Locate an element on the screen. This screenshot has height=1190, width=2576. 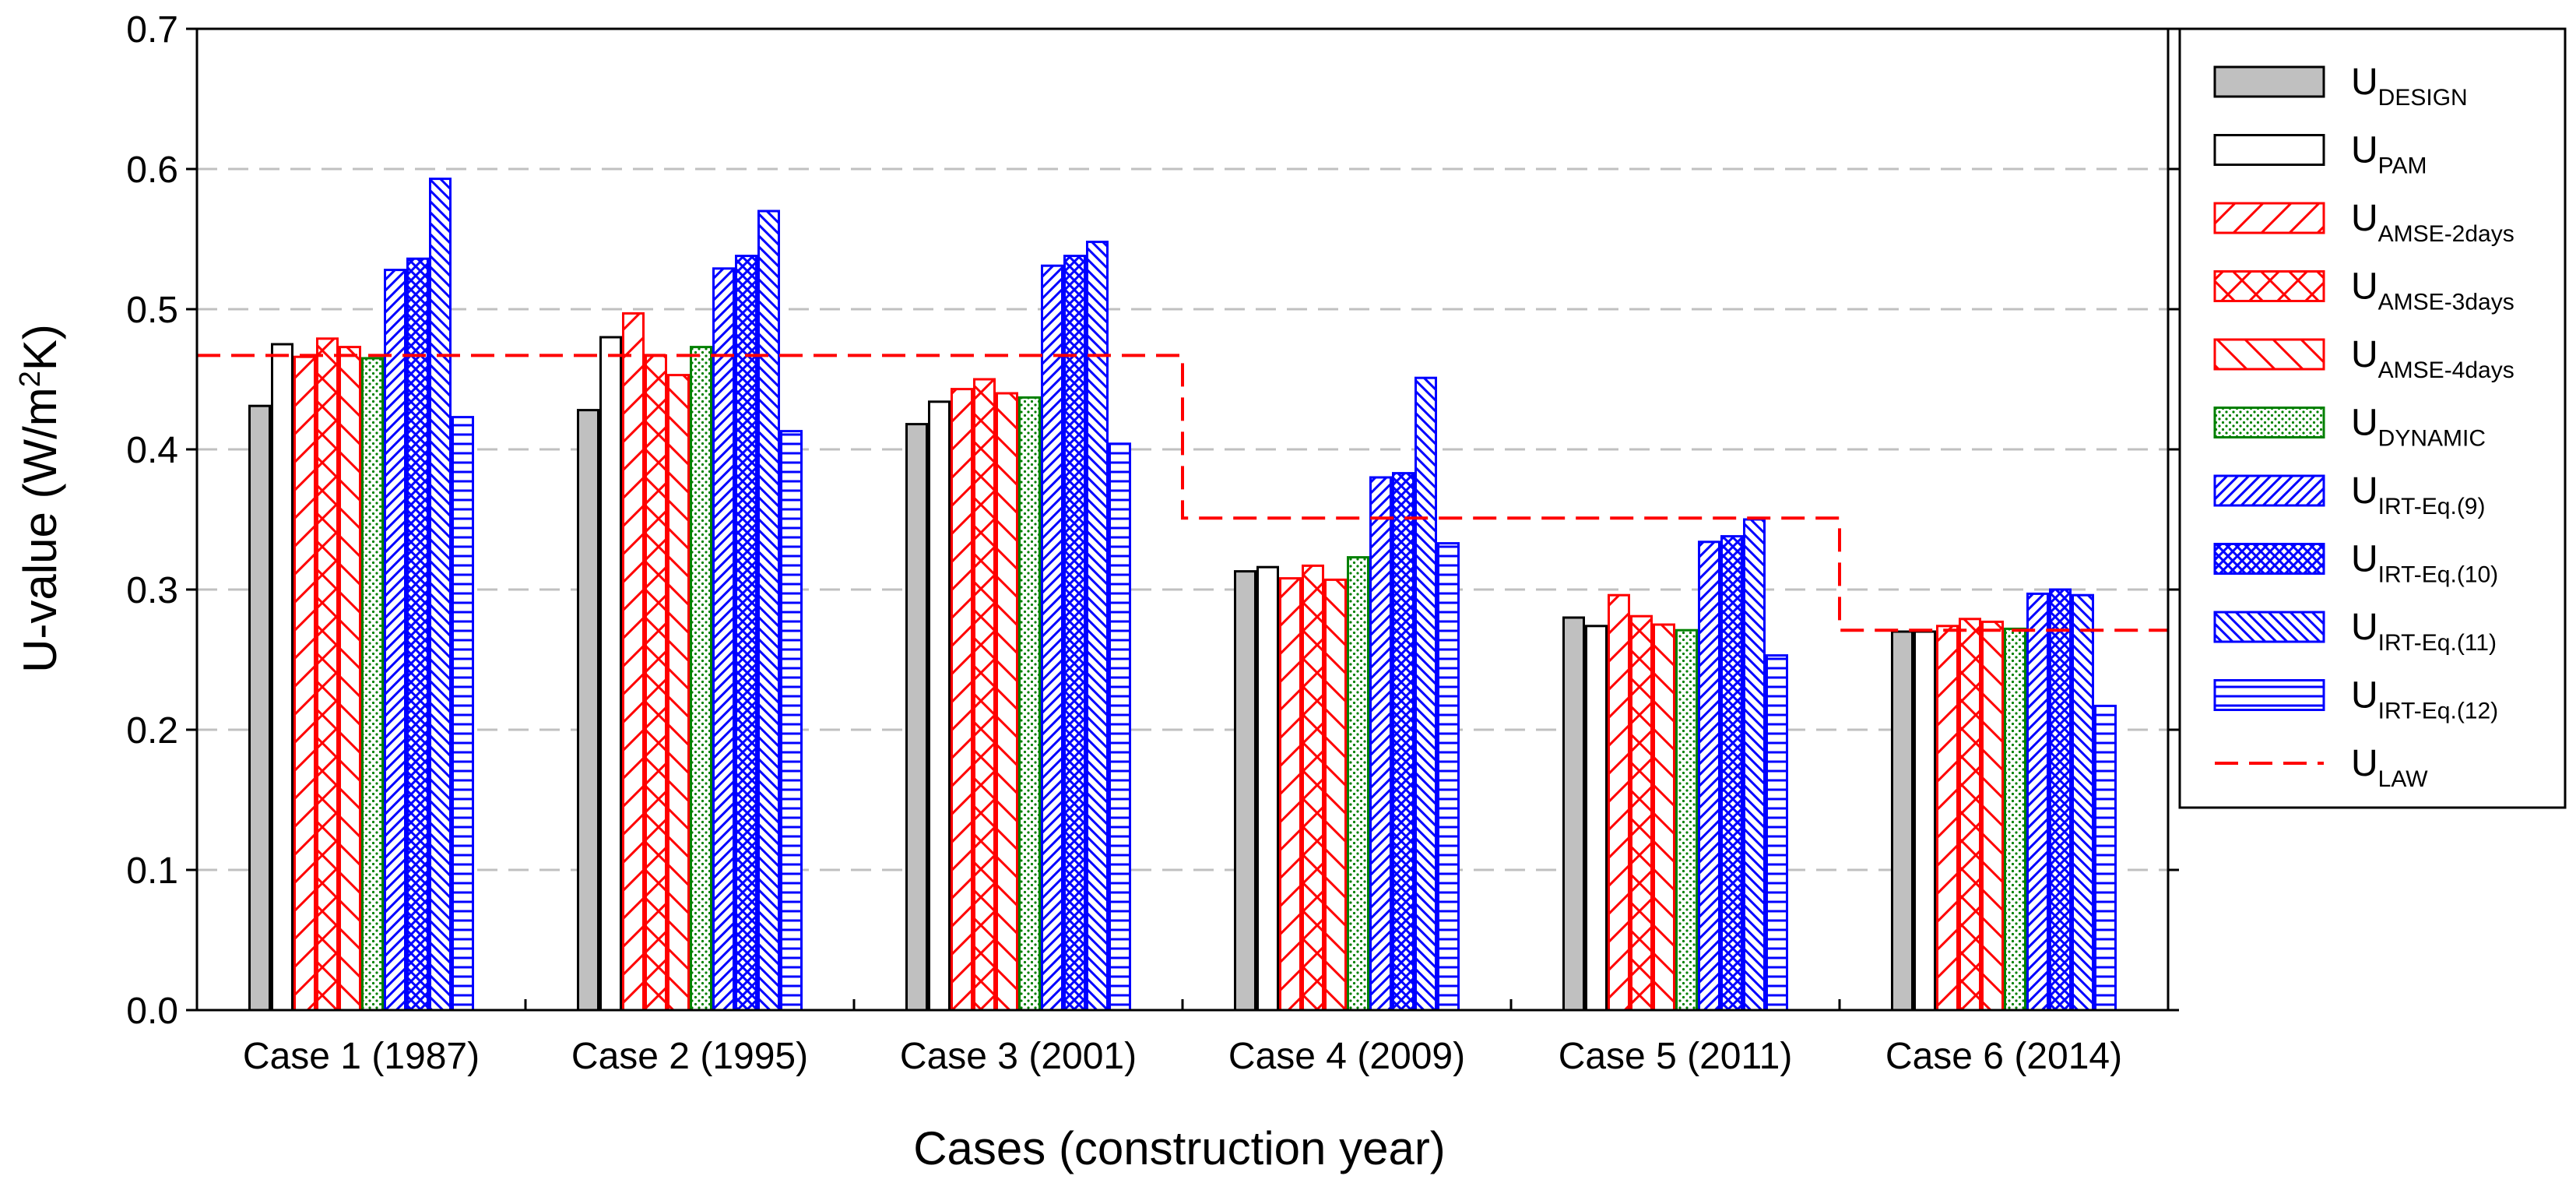
y-axis-title: U-value (W/m2K) is located at coordinates (40, 498).